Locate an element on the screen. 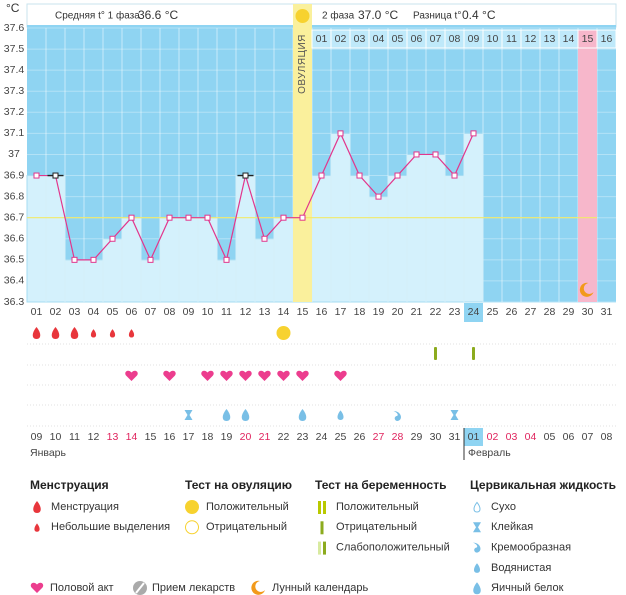 Image resolution: width=626 pixels, height=595 pixels. legend-item: Сухо is located at coordinates (503, 507).